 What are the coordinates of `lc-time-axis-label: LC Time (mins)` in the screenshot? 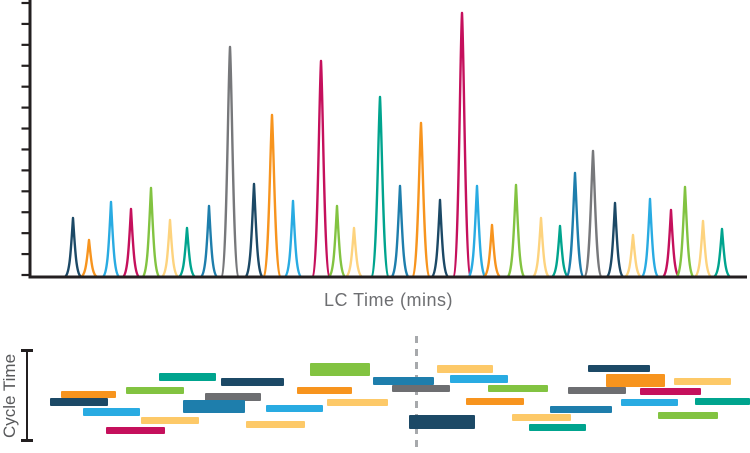 It's located at (388, 300).